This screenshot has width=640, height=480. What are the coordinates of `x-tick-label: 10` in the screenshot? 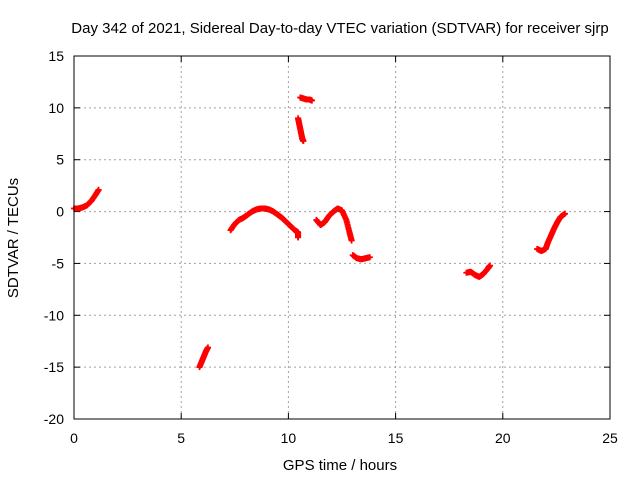 It's located at (289, 438).